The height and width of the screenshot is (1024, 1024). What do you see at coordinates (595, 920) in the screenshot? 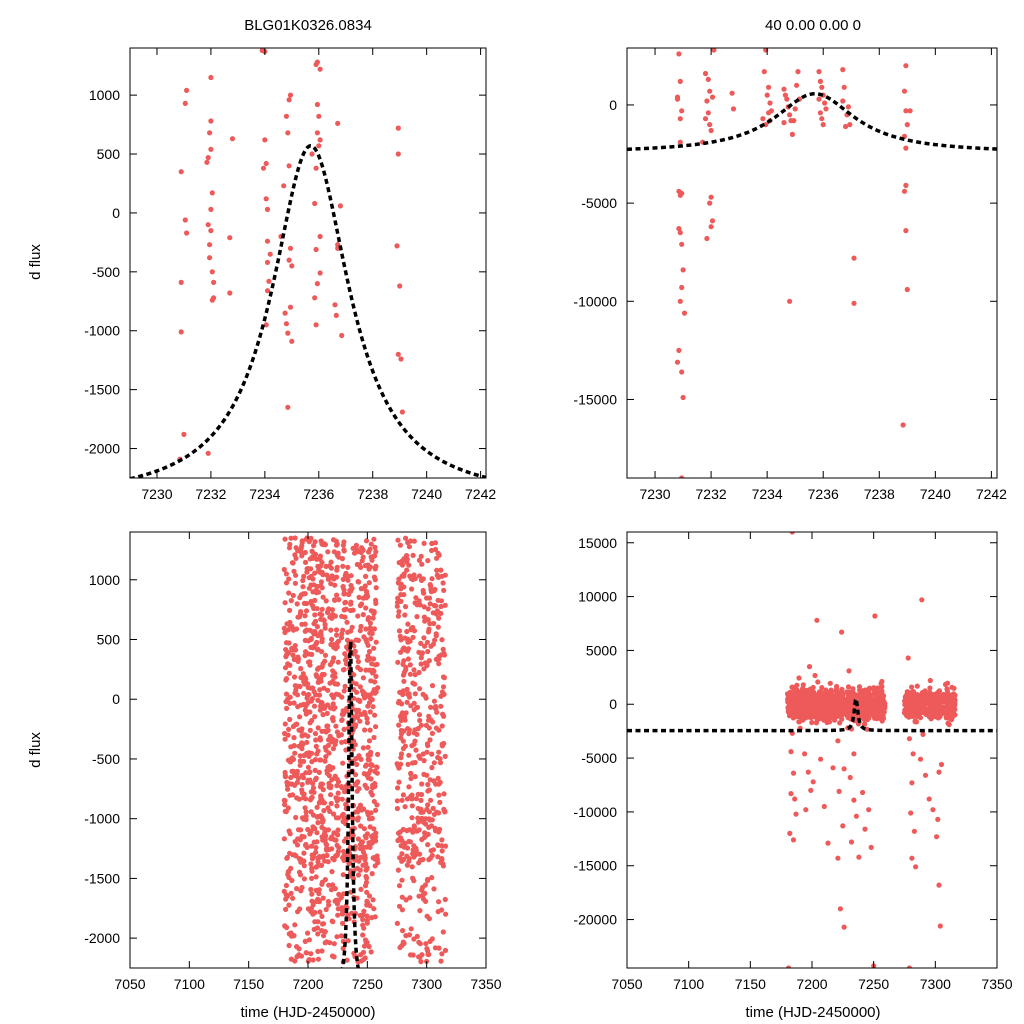
I see `y-tick-label: -20000` at bounding box center [595, 920].